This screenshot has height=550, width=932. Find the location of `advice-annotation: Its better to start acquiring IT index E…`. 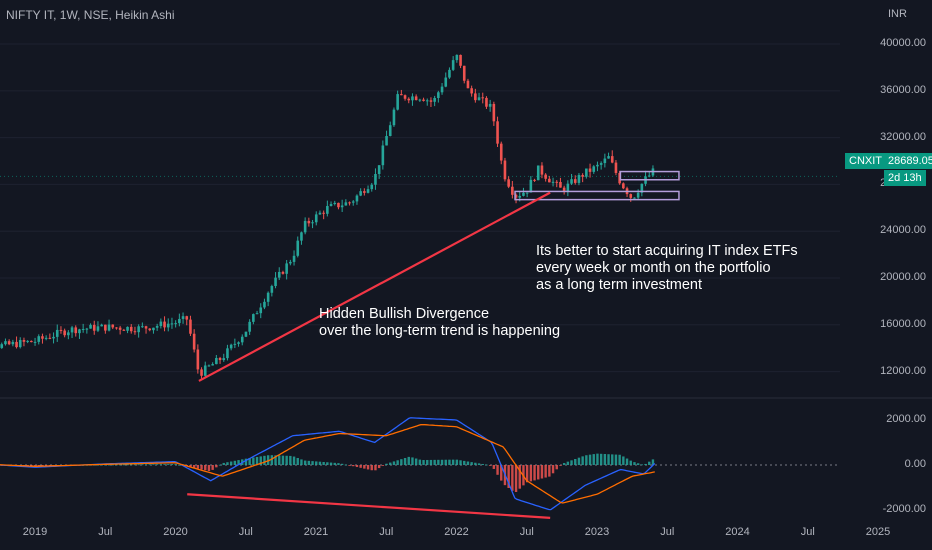

advice-annotation: Its better to start acquiring IT index E… is located at coordinates (667, 268).